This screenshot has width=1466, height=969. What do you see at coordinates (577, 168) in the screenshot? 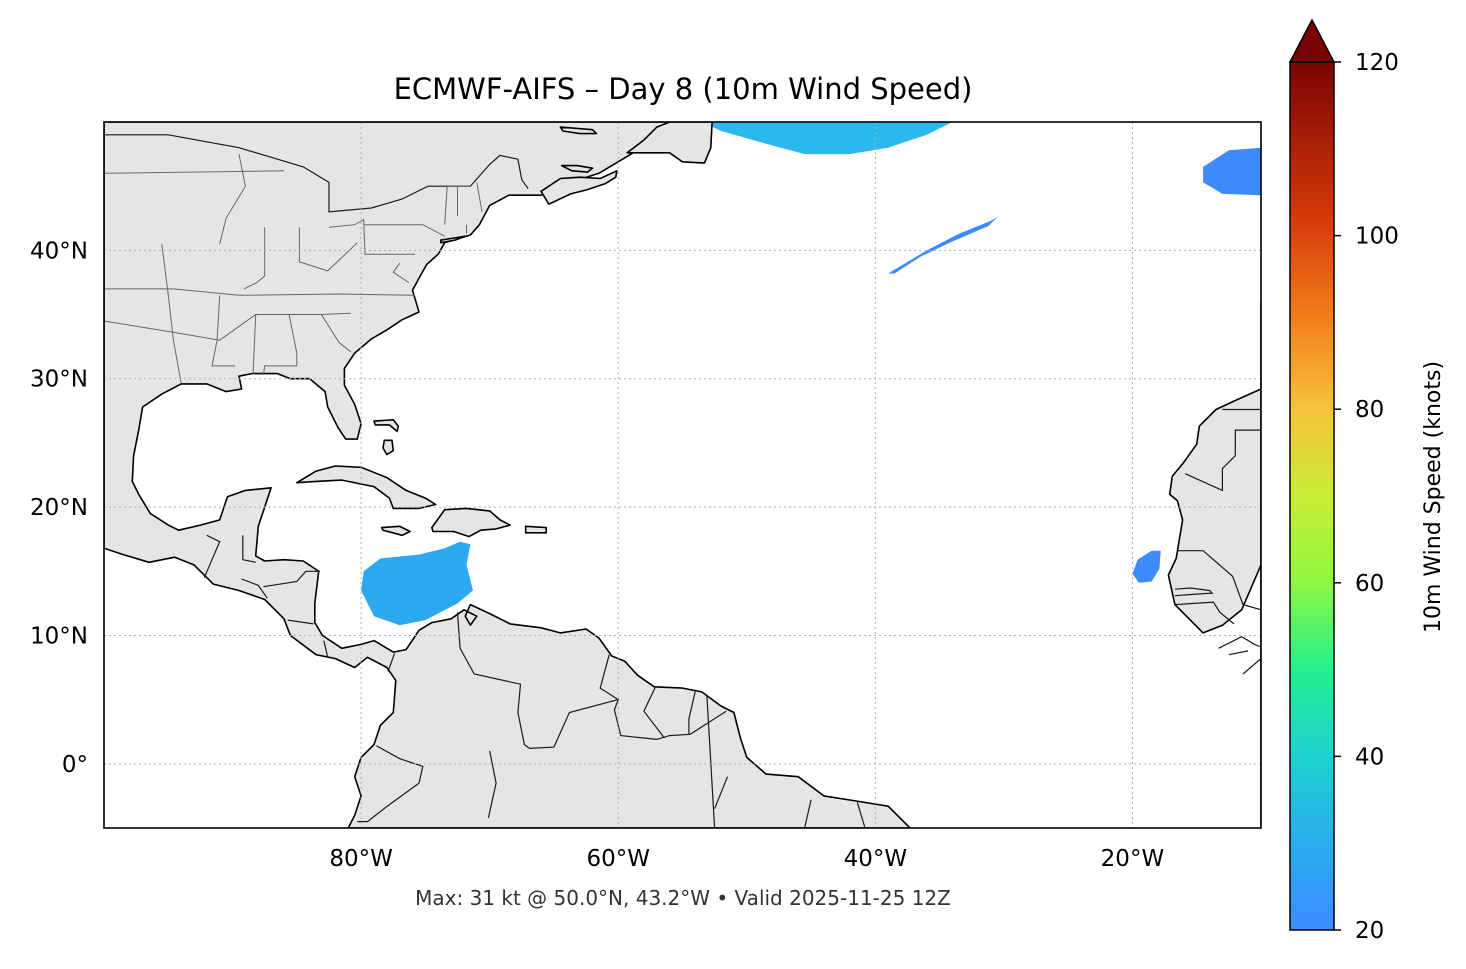
I see `land-prince-edward-island` at bounding box center [577, 168].